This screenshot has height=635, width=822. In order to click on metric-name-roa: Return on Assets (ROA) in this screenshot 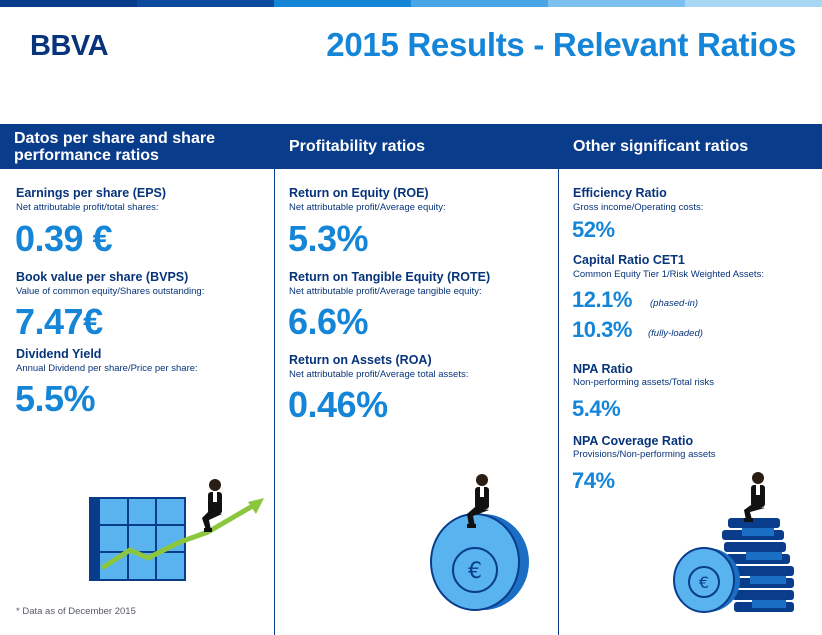, I will do `click(360, 360)`.